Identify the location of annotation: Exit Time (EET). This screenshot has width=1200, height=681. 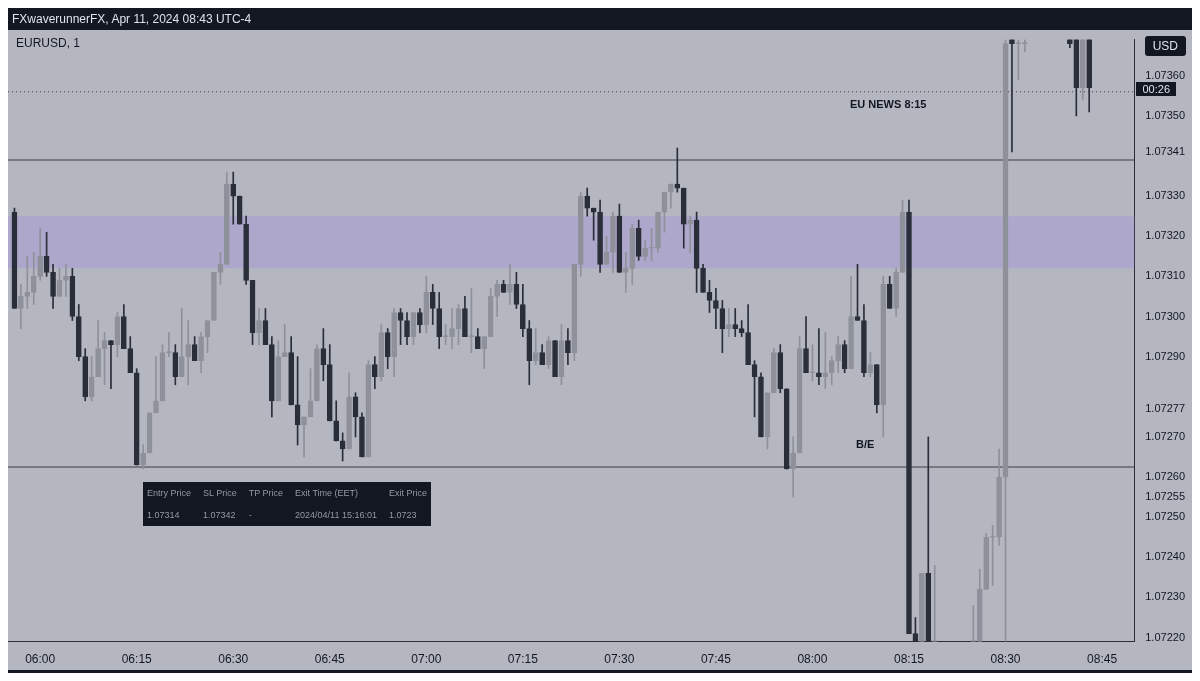
(327, 493).